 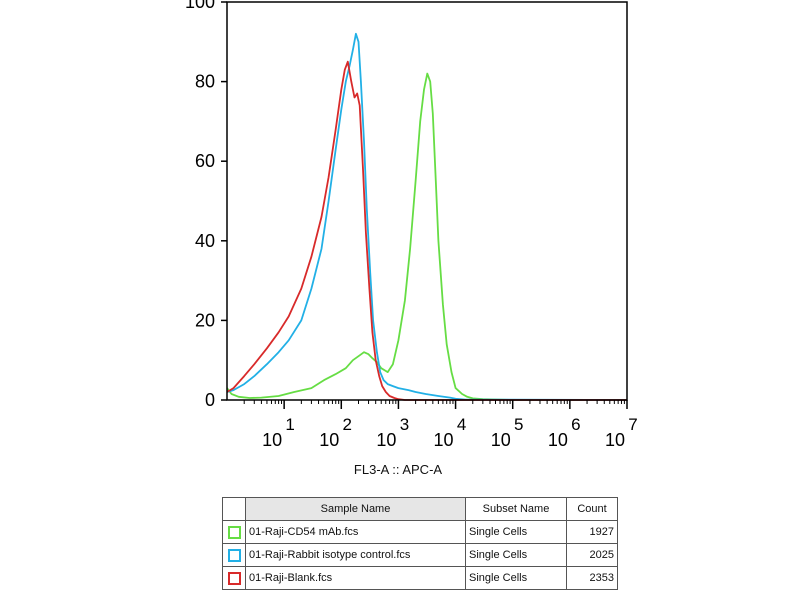 What do you see at coordinates (516, 509) in the screenshot?
I see `legend-header-subset-name: Subset Name` at bounding box center [516, 509].